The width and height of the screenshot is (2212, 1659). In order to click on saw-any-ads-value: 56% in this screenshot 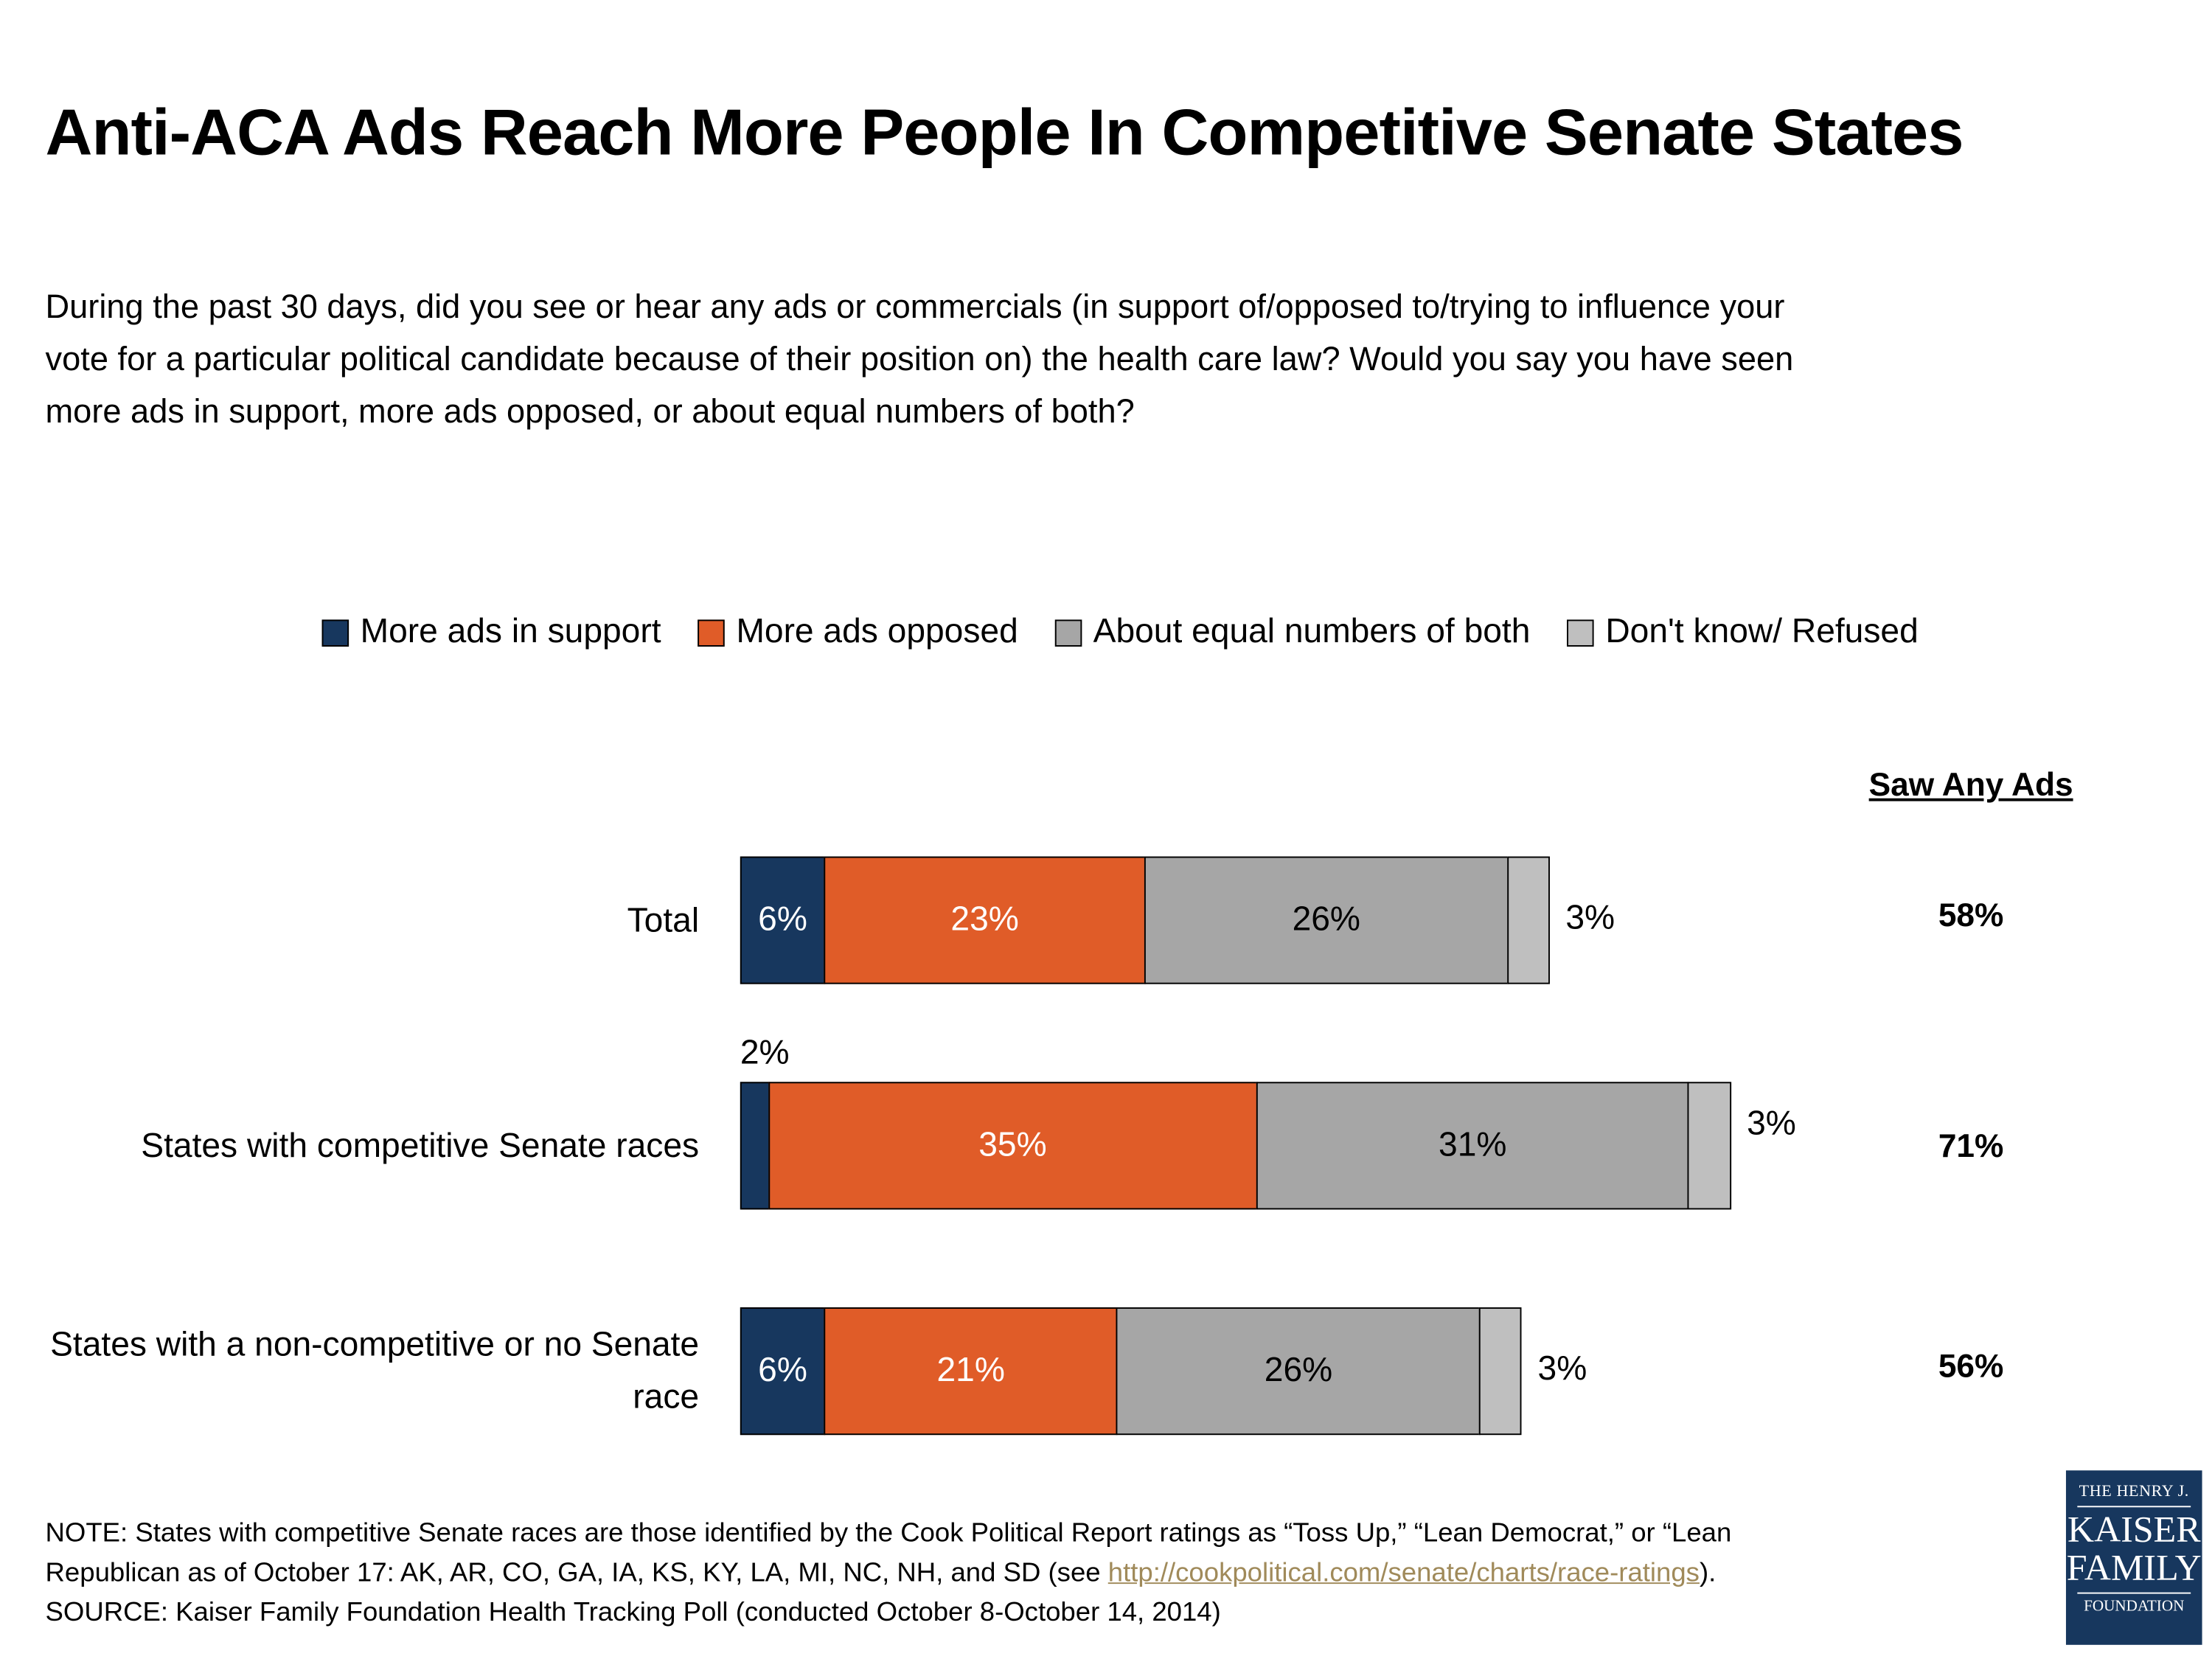, I will do `click(1971, 1365)`.